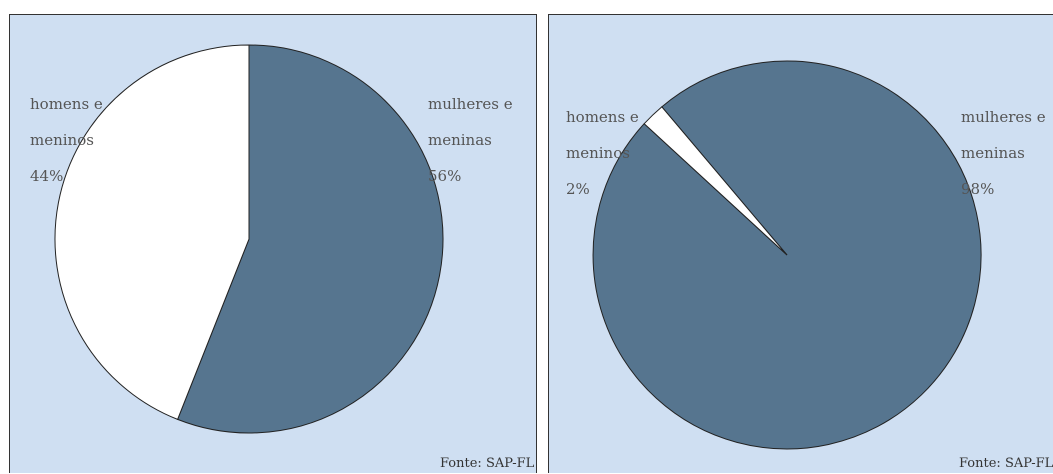 Image resolution: width=1053 pixels, height=474 pixels. I want to click on label-line: 44%, so click(47, 176).